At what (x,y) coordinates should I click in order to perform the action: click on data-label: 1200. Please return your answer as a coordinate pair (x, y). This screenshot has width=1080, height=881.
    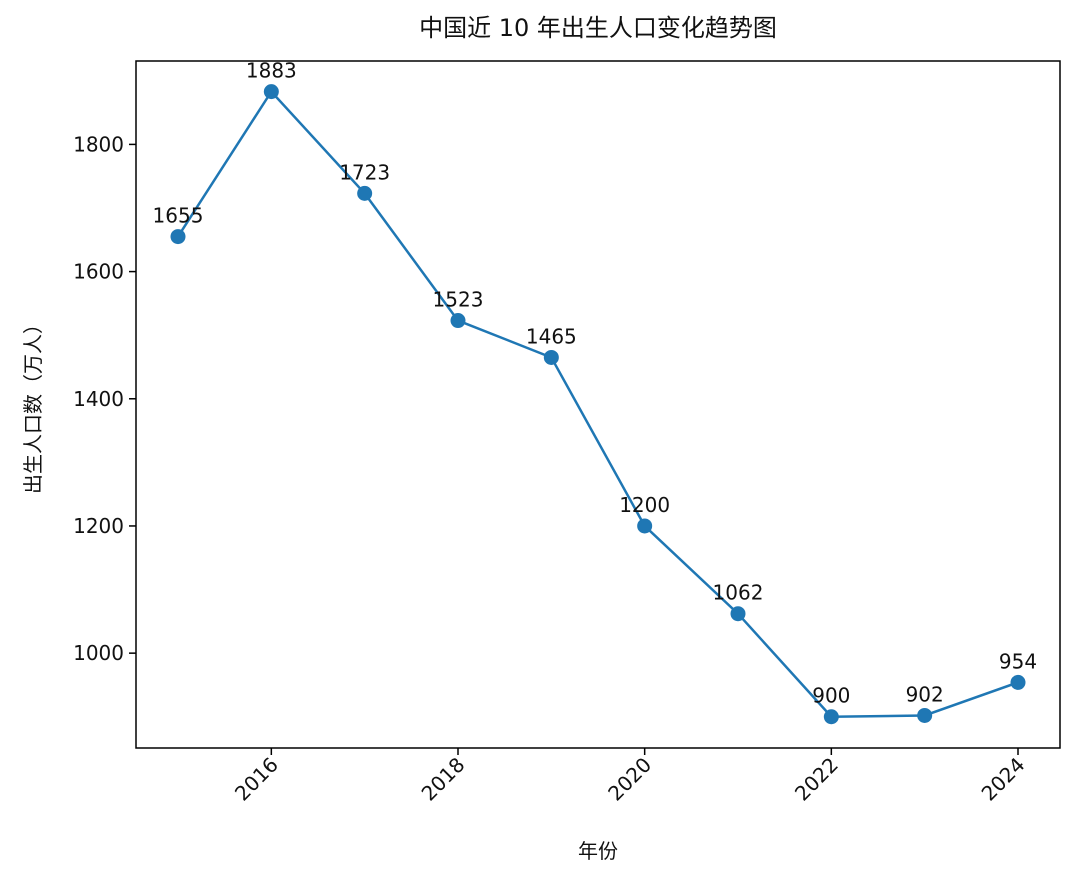
    Looking at the image, I should click on (644, 505).